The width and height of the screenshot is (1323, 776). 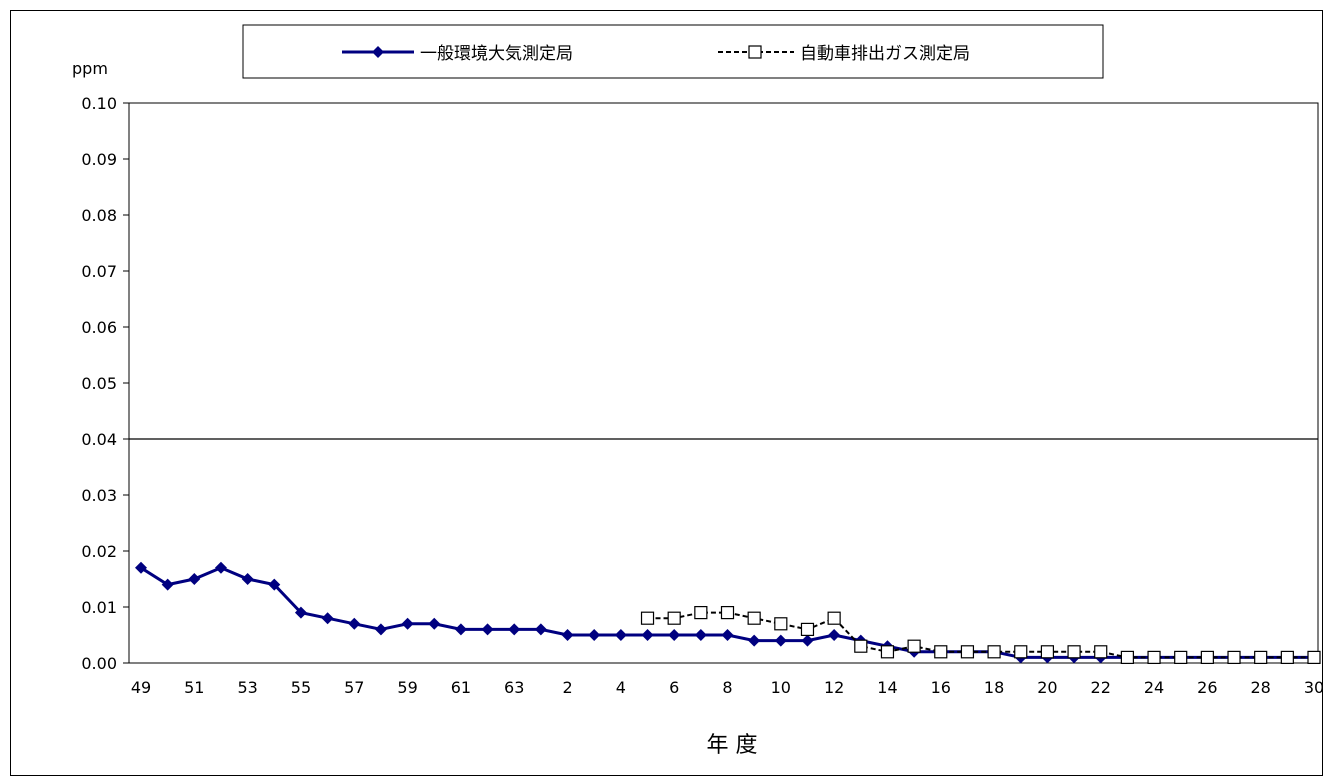 I want to click on x-tick-label: 49, so click(x=141, y=687).